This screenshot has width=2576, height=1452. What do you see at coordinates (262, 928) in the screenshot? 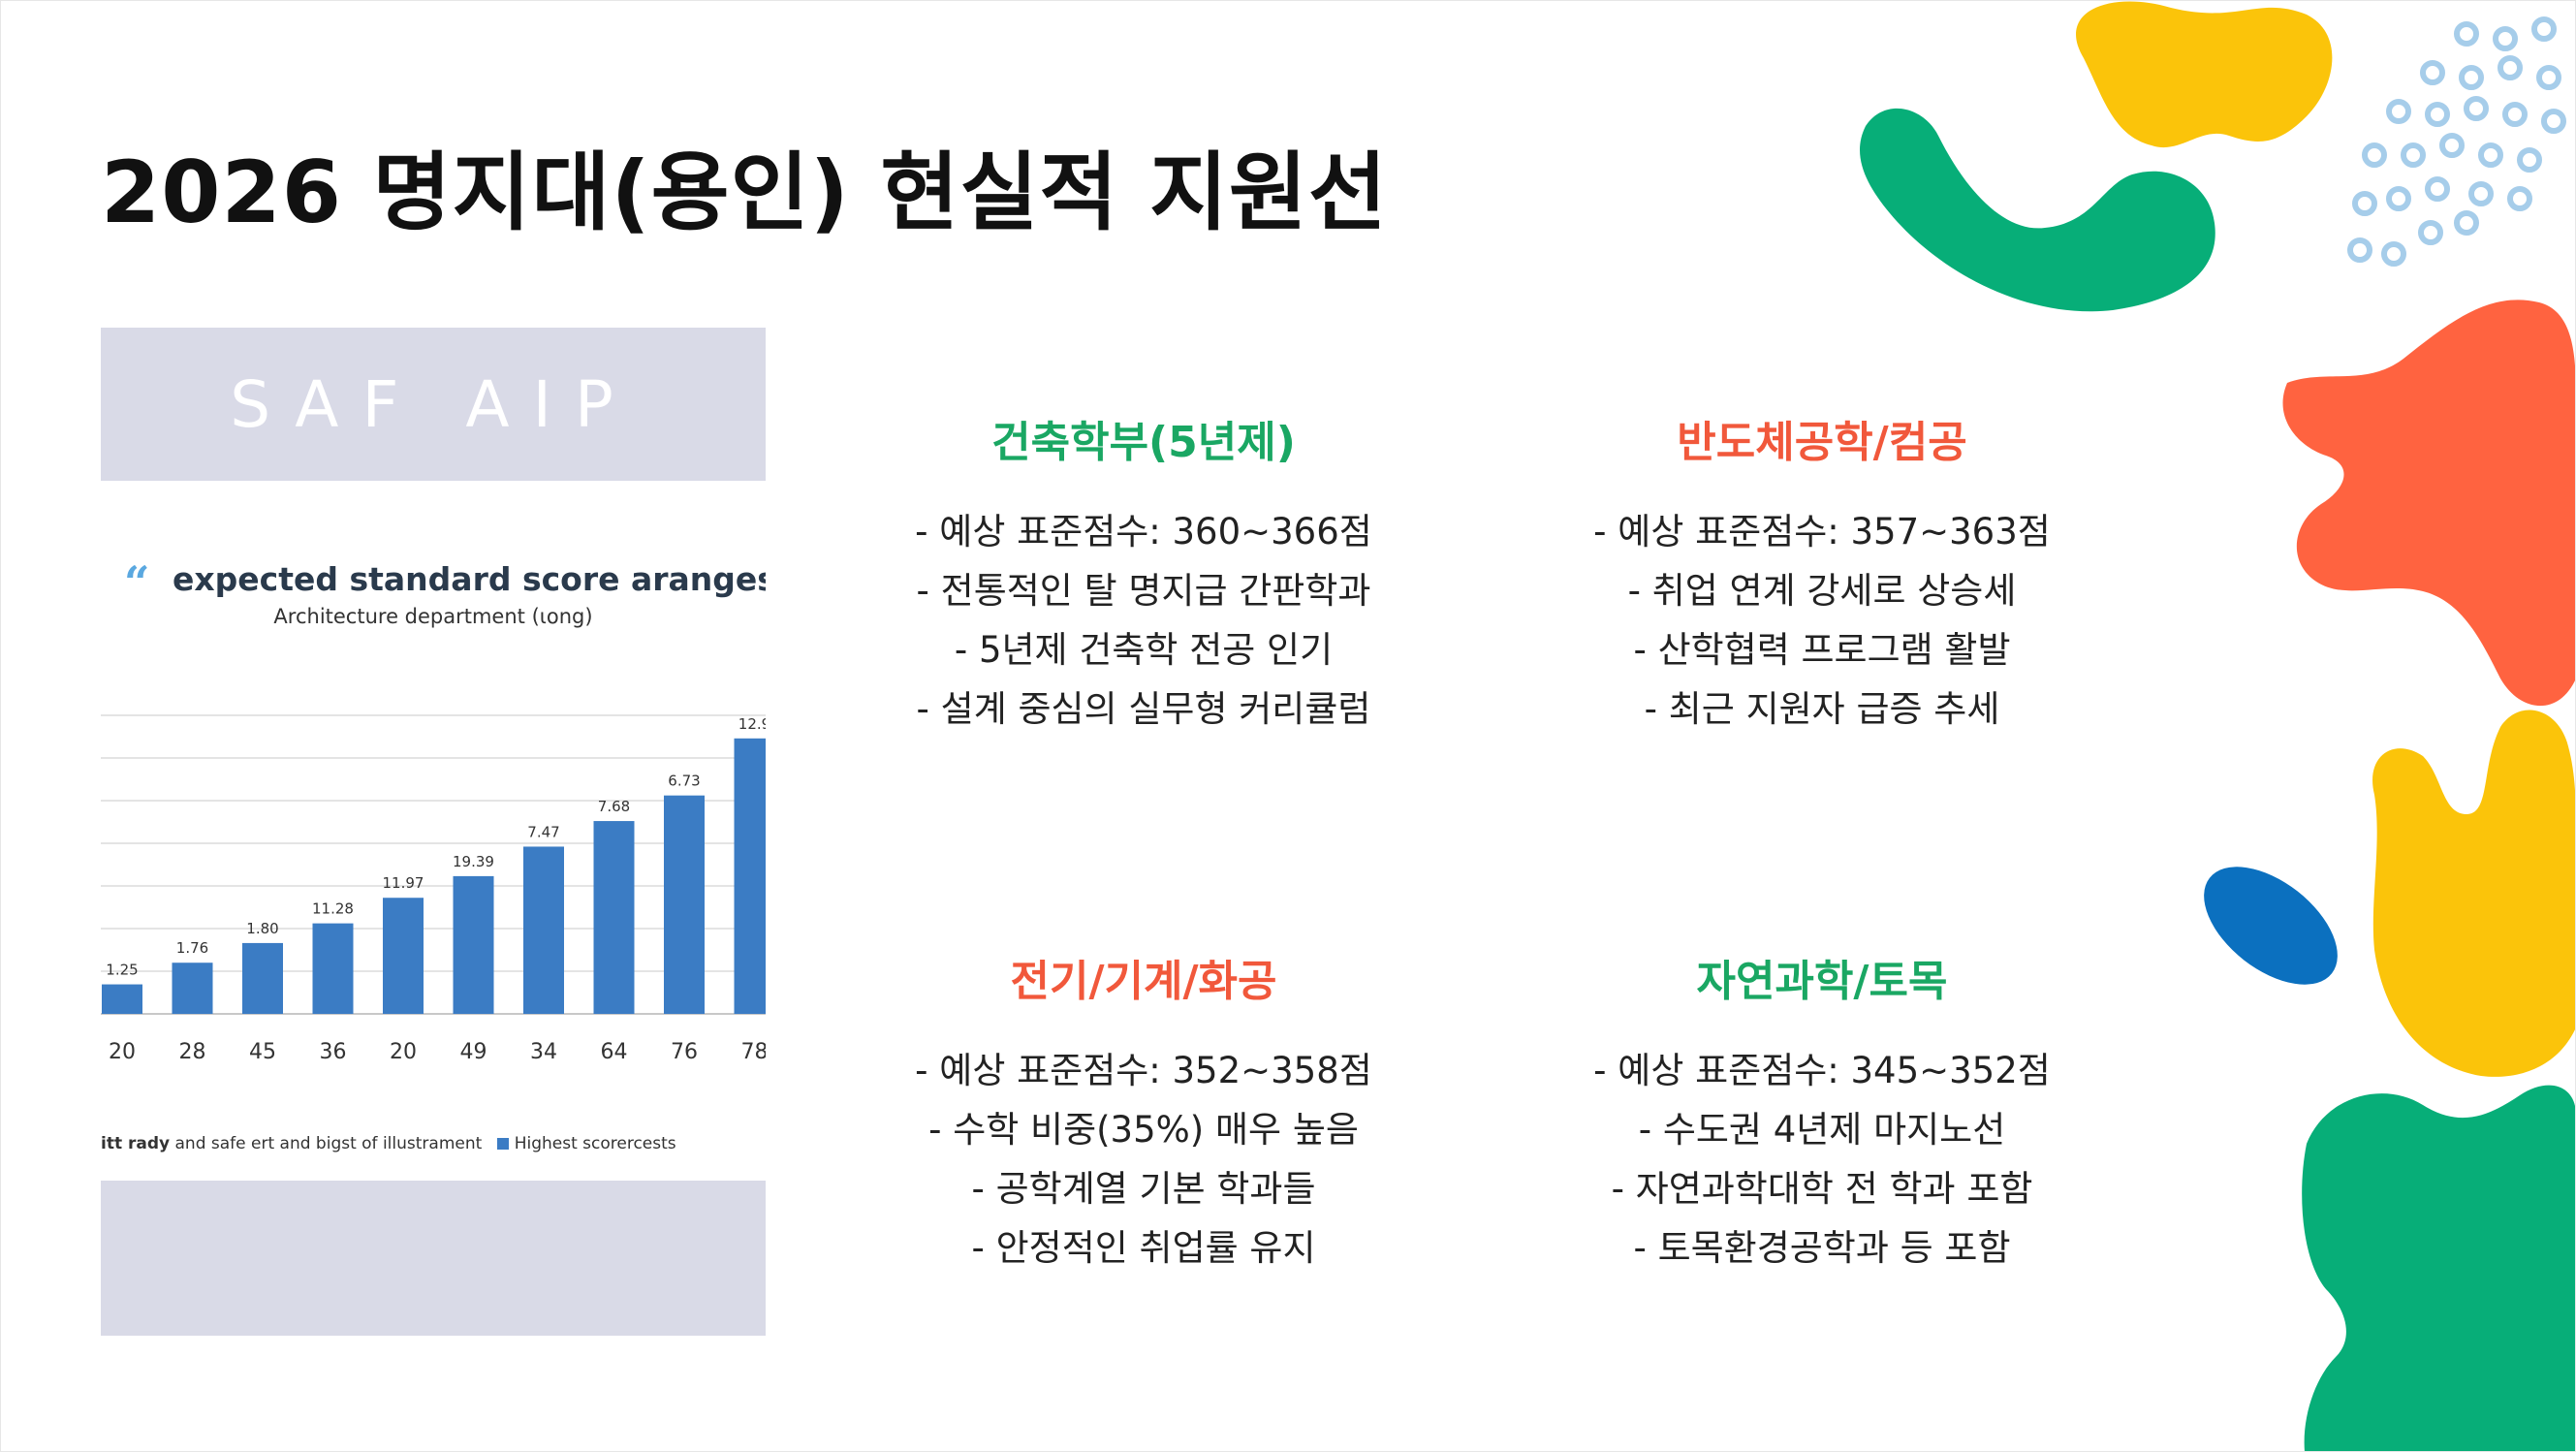
I see `bar-value-label: 1.80` at bounding box center [262, 928].